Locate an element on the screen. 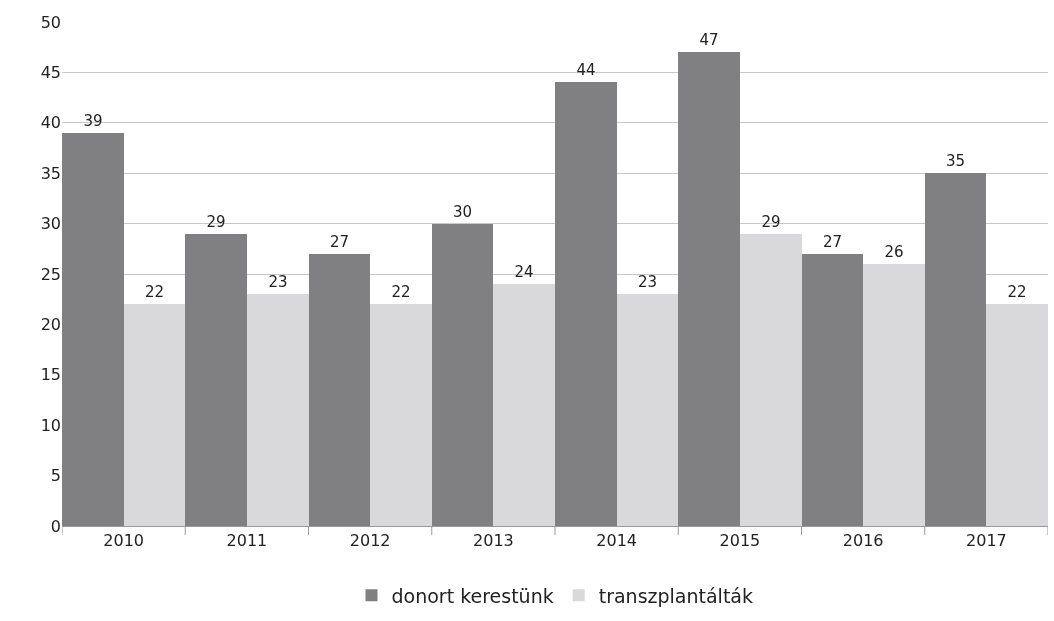 The image size is (1054, 621). y-tick-label: 15 is located at coordinates (50, 375).